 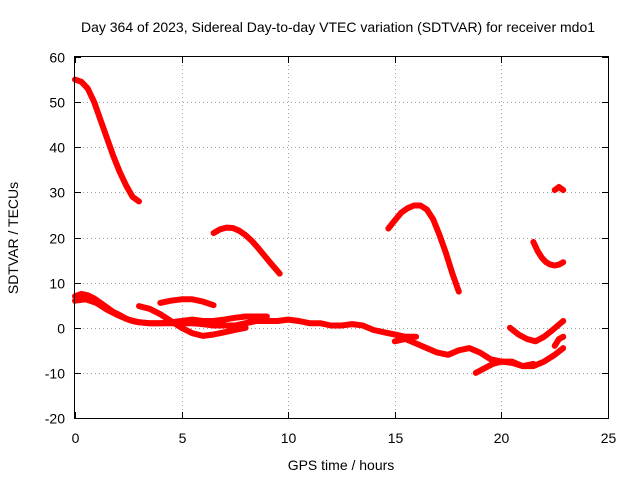 What do you see at coordinates (502, 438) in the screenshot?
I see `x-tick-label: 20` at bounding box center [502, 438].